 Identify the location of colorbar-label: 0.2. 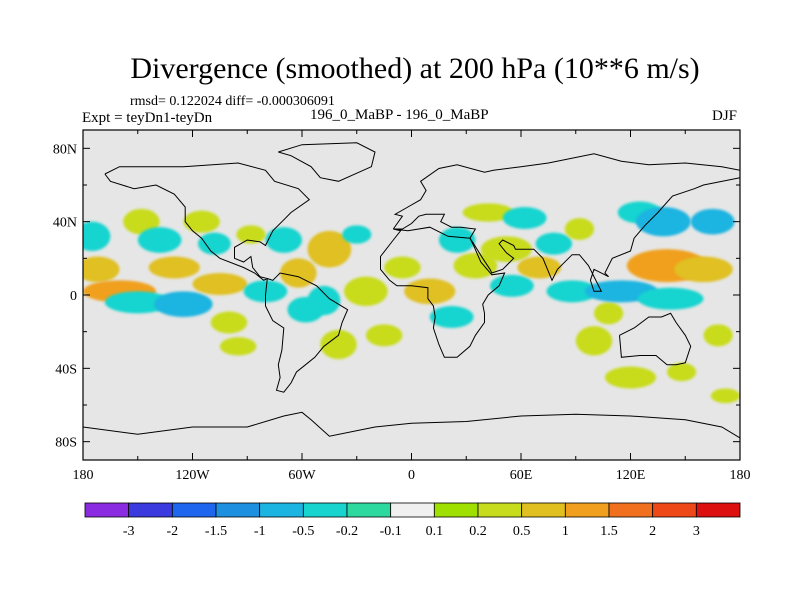
(478, 531).